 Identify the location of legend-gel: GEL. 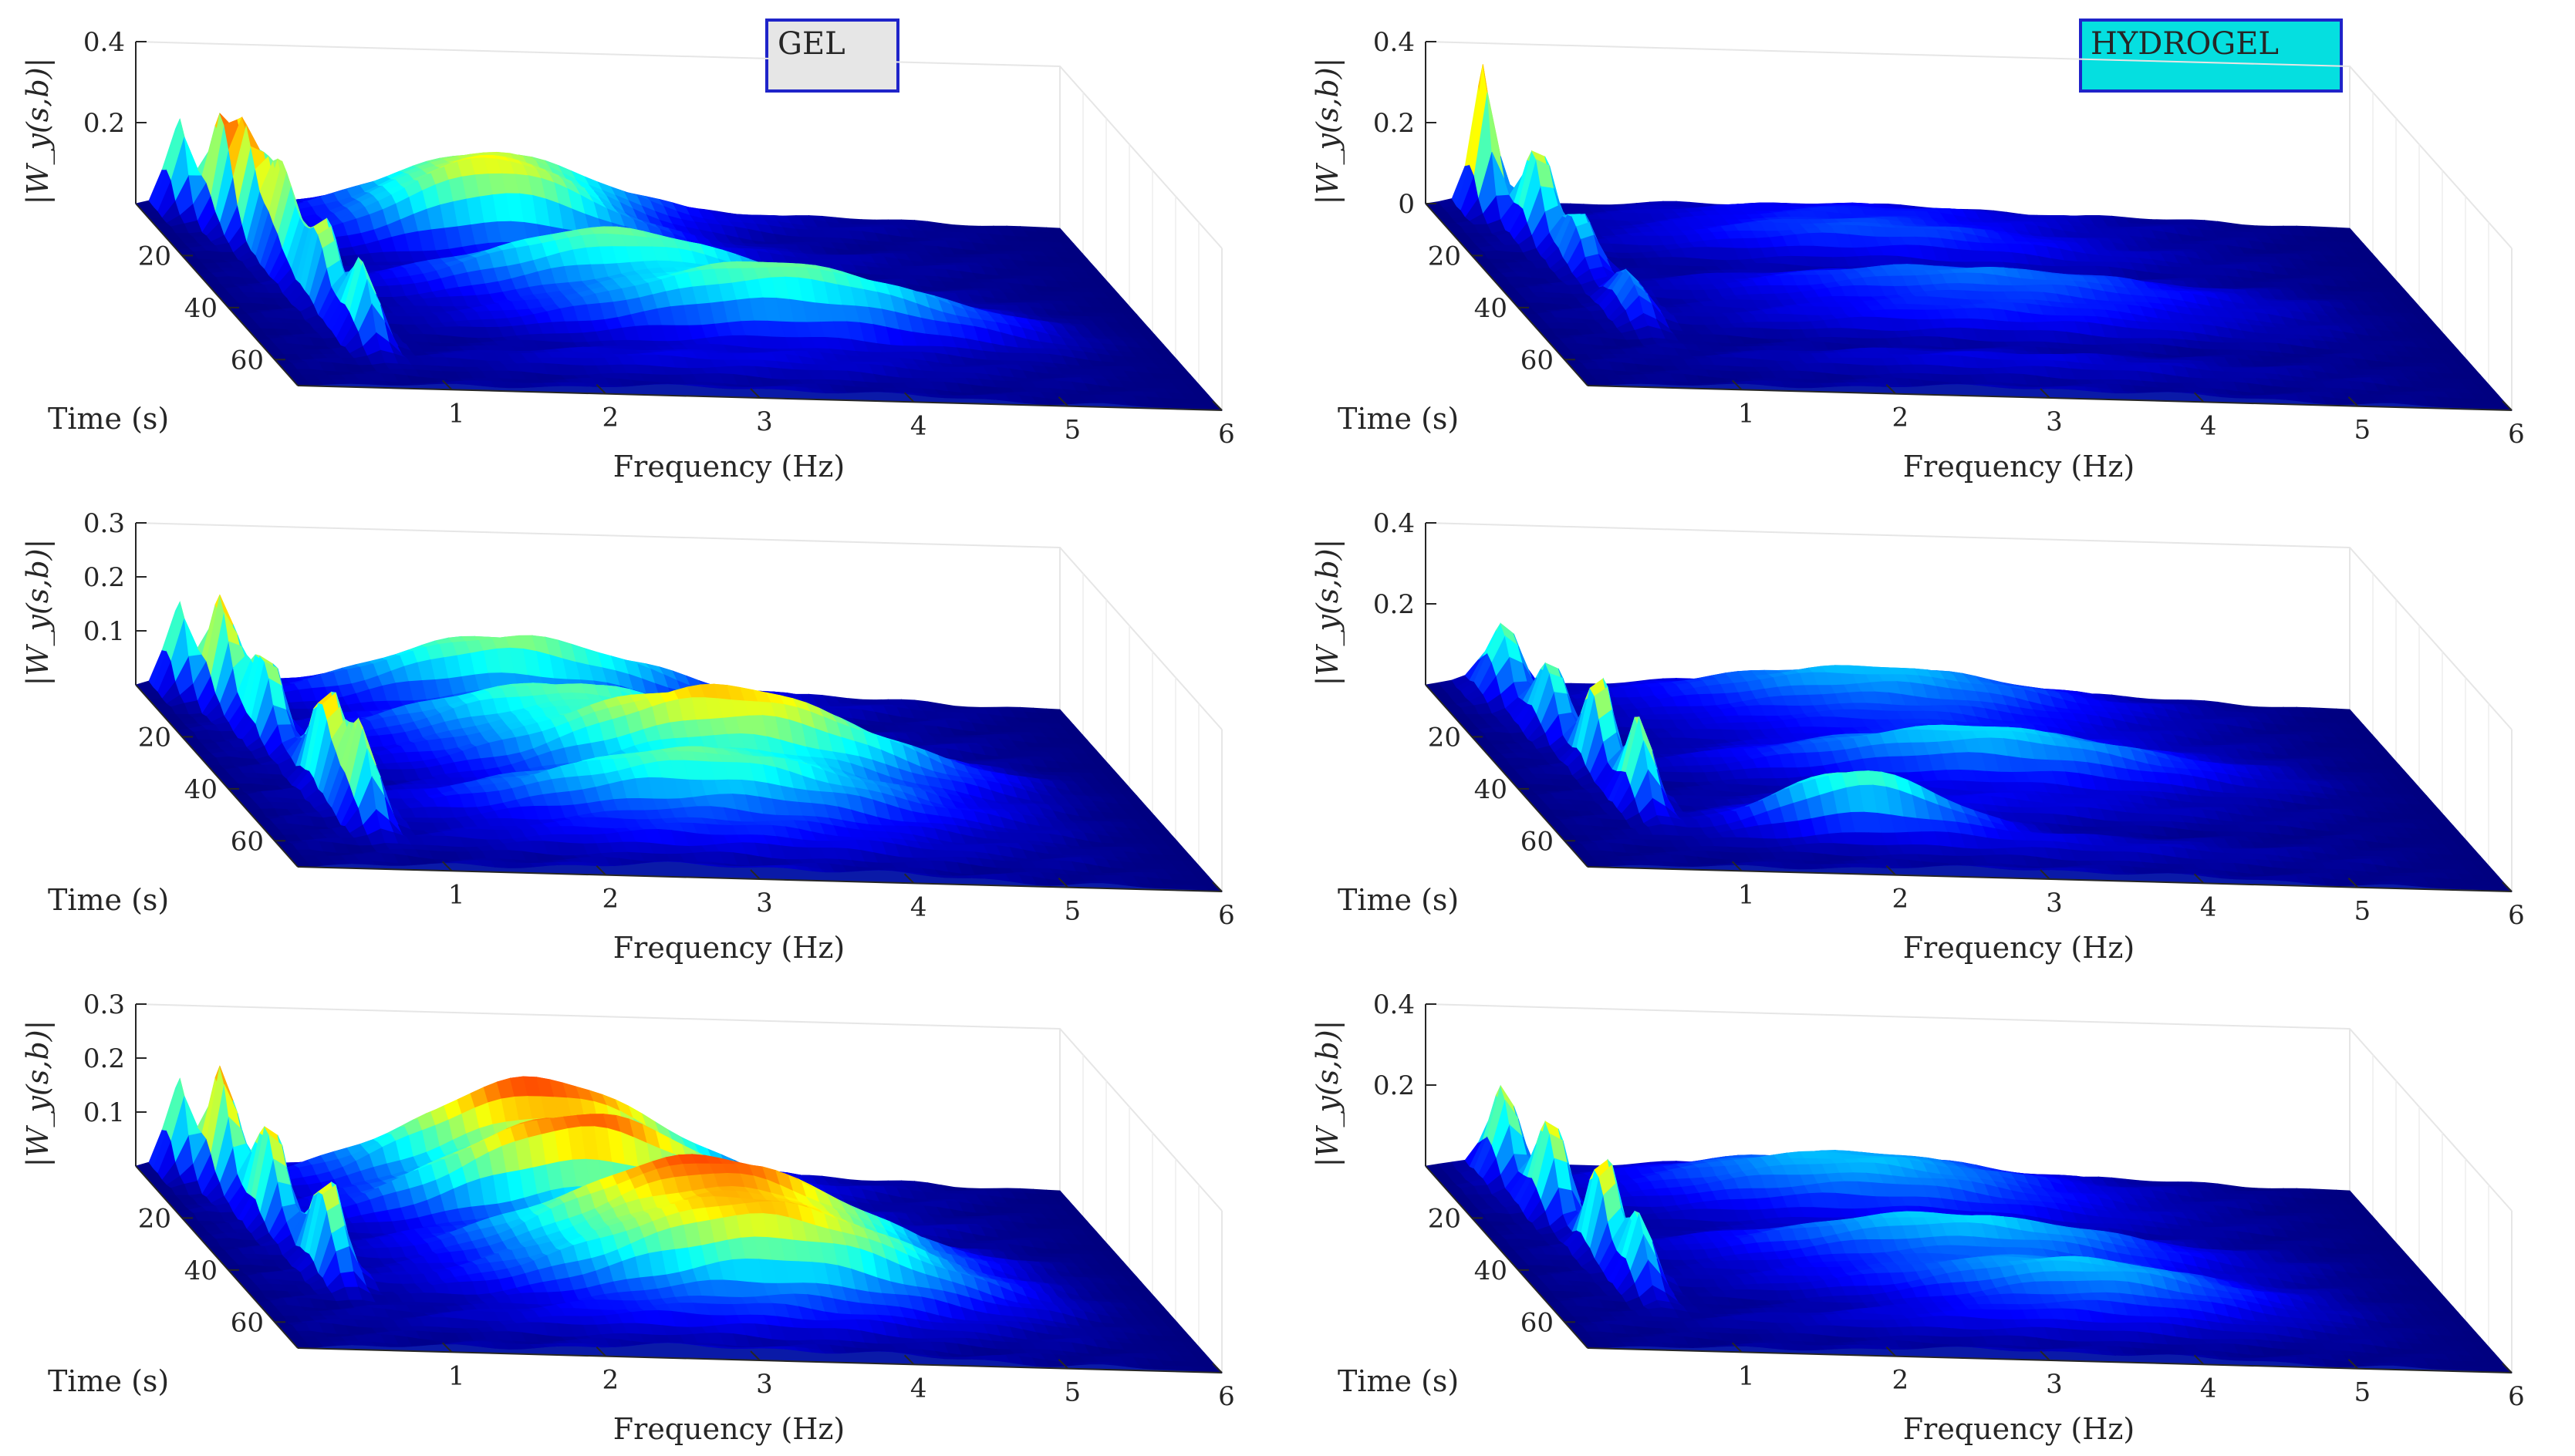
(832, 56).